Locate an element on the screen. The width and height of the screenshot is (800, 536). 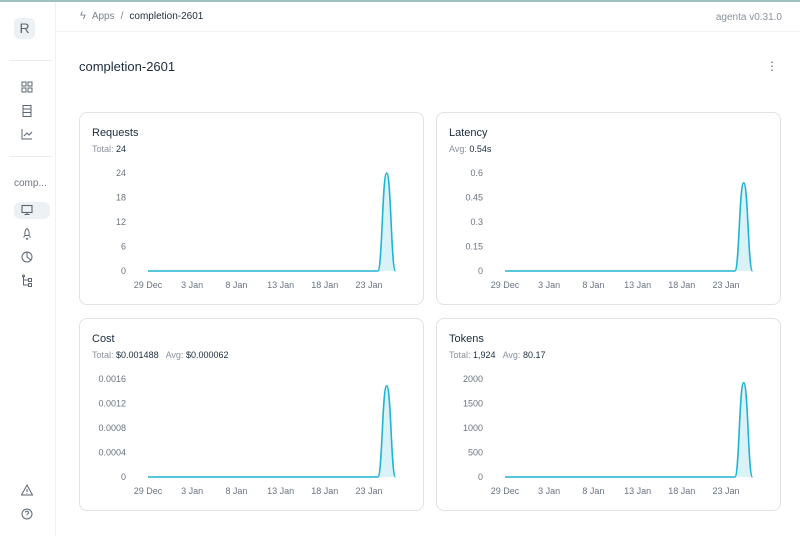
card-title: Cost is located at coordinates (103, 339).